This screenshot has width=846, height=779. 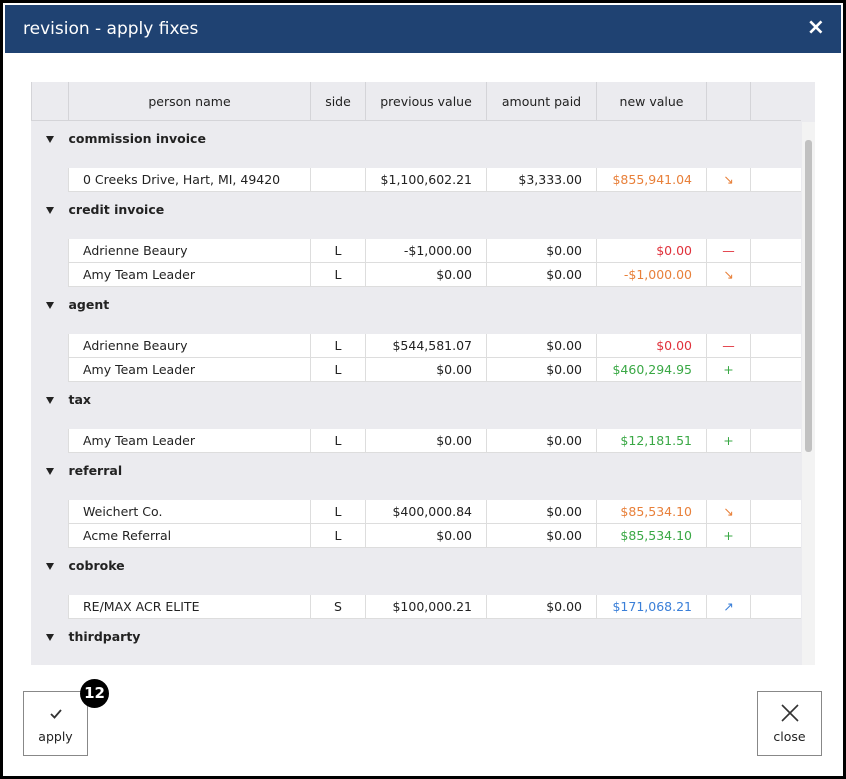 What do you see at coordinates (426, 512) in the screenshot?
I see `previous-cell: $400,000.84` at bounding box center [426, 512].